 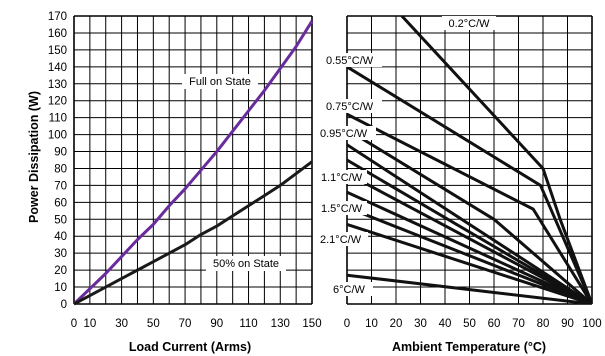 What do you see at coordinates (344, 134) in the screenshot?
I see `thermal-resistance-label: 0.95°C/W` at bounding box center [344, 134].